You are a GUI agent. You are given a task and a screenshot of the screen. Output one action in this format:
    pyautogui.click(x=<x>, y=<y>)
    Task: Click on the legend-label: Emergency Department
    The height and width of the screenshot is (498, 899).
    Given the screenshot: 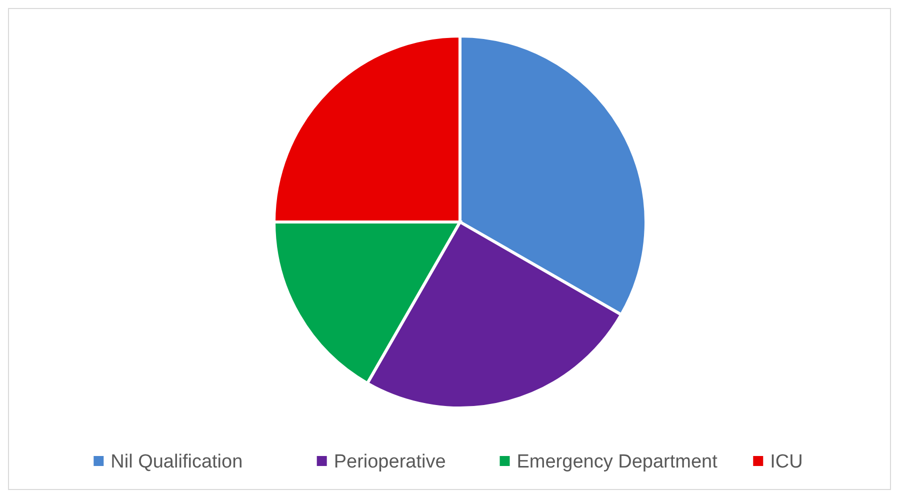 What is the action you would take?
    pyautogui.click(x=617, y=462)
    